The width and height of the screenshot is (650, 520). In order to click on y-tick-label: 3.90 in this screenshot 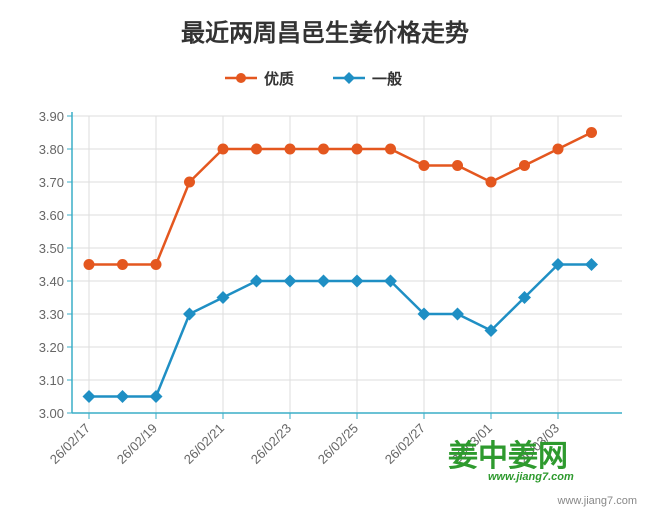, I will do `click(51, 116)`.